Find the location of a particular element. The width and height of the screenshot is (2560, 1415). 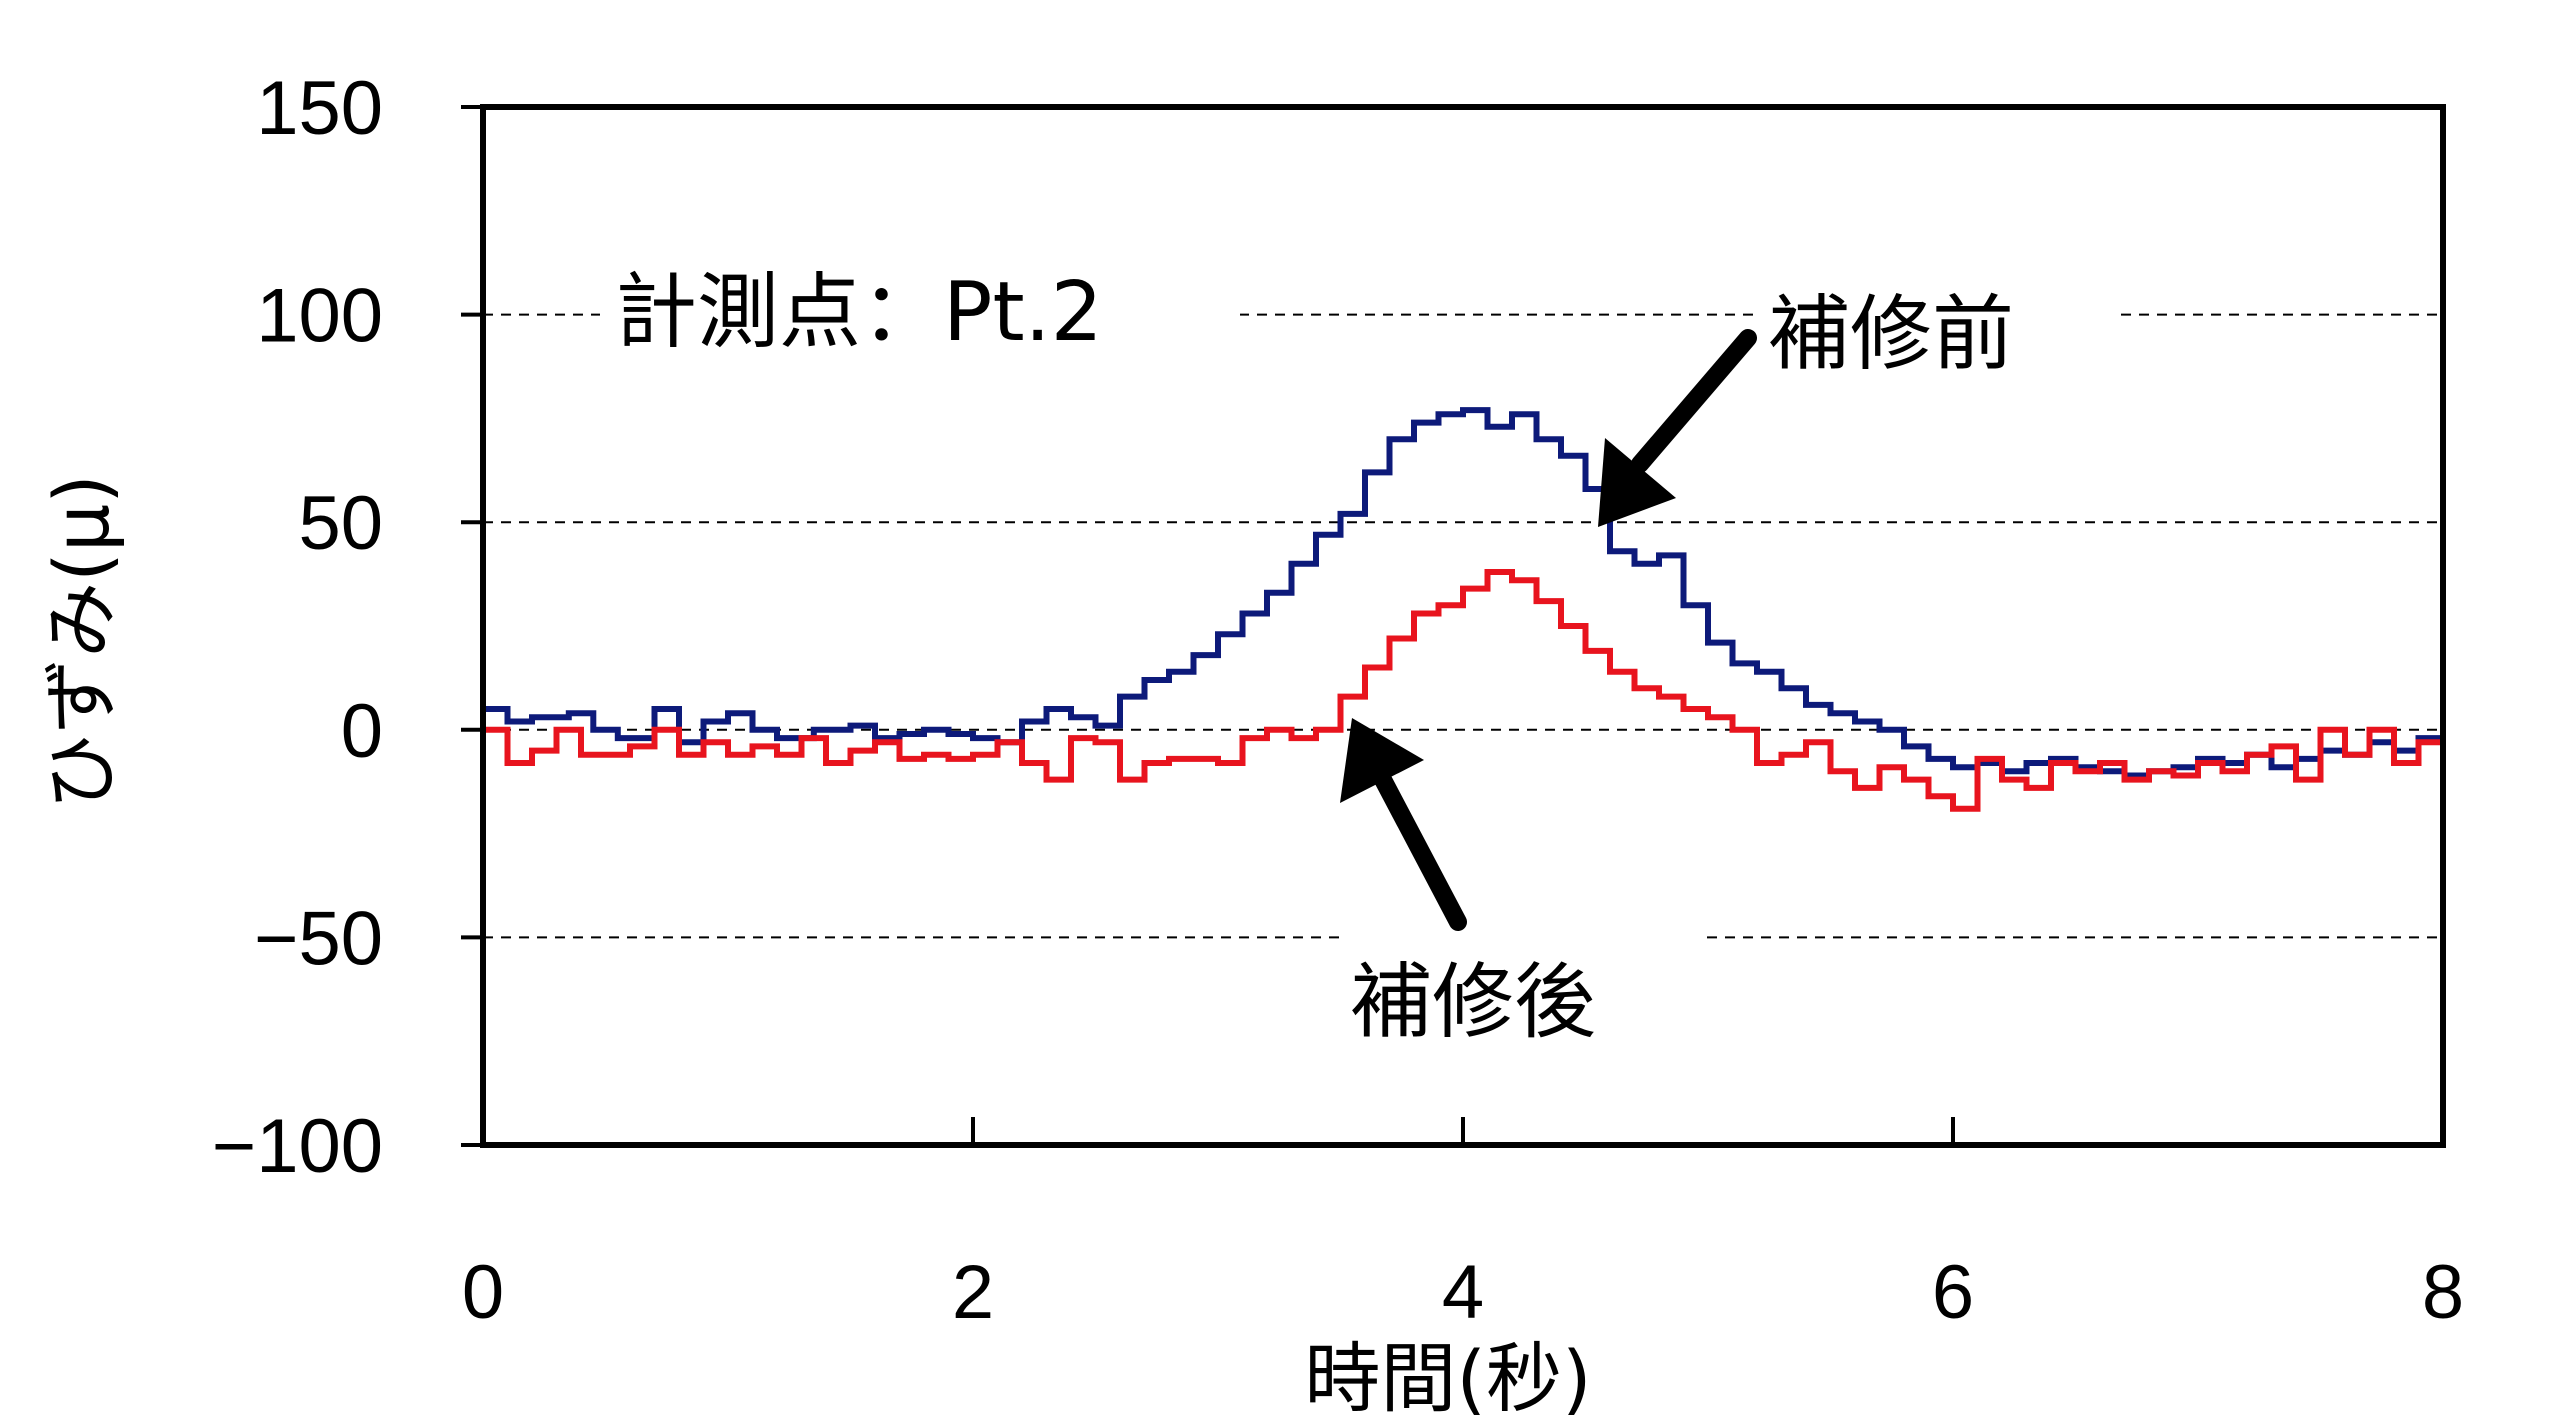

ytick-label-5: −100 is located at coordinates (297, 1146).